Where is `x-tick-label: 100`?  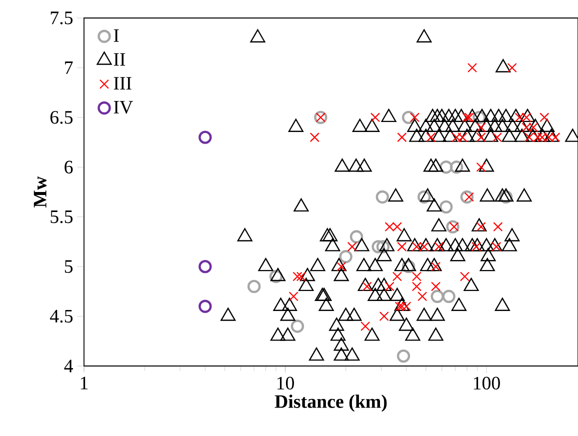 x-tick-label: 100 is located at coordinates (487, 383).